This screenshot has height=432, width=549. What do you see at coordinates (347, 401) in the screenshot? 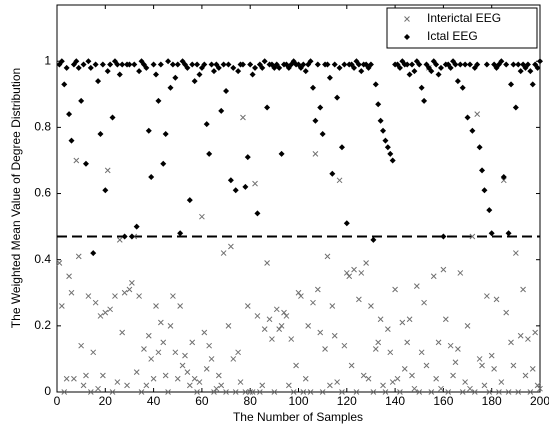
I see `x-tick-label: 120` at bounding box center [347, 401].